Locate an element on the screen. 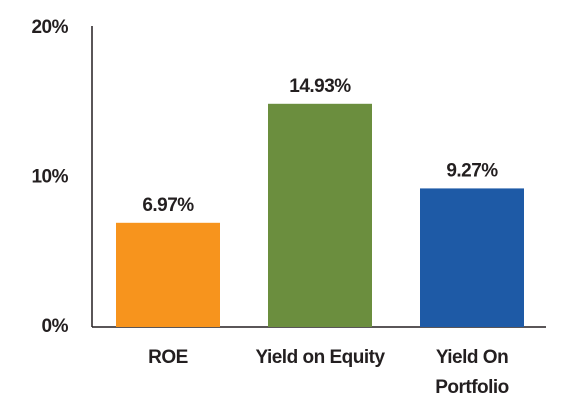 The width and height of the screenshot is (564, 408). data-label: 9.27% is located at coordinates (472, 170).